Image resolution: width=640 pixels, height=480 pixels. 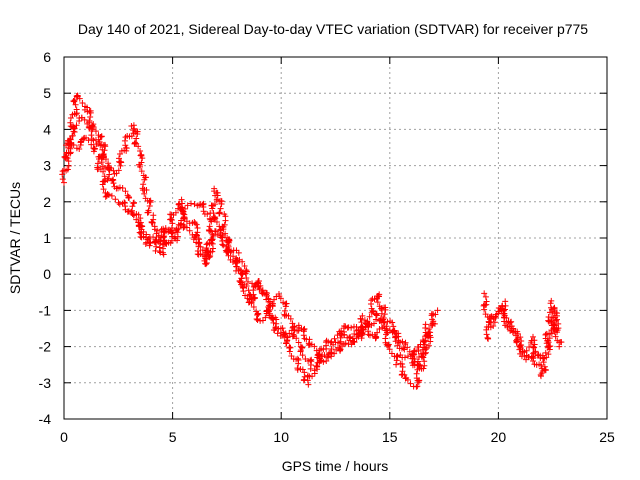 I want to click on y-tick-label: 5, so click(x=47, y=93).